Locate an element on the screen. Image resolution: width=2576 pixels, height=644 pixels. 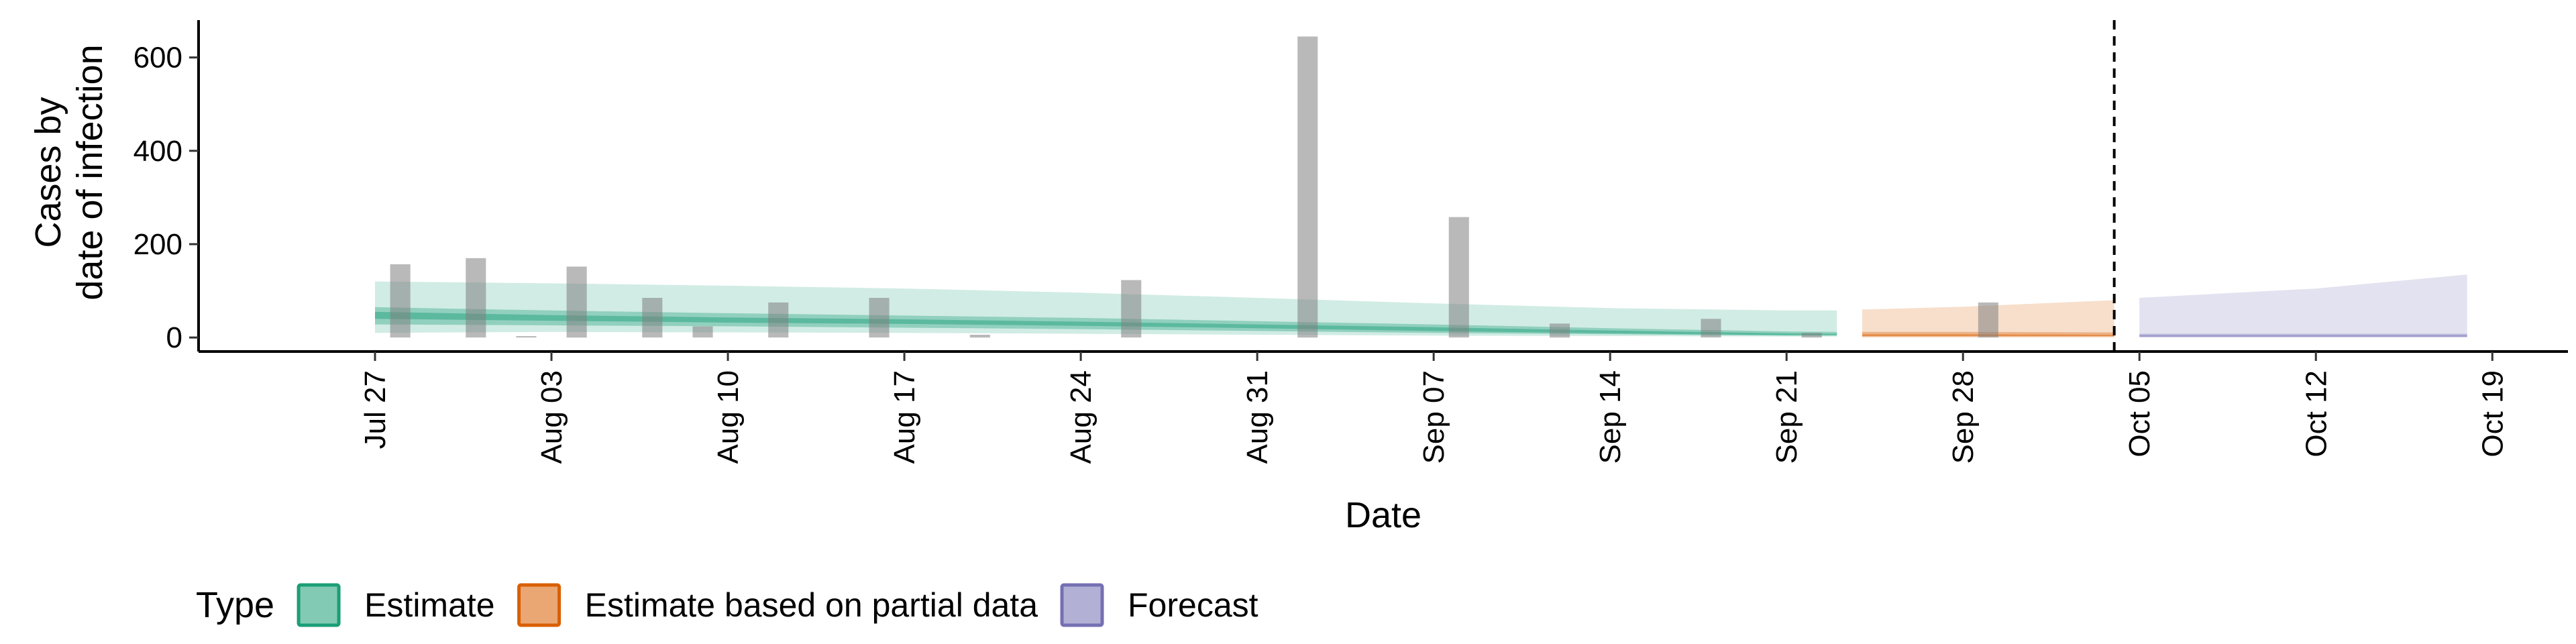
y-tick-label: 0 is located at coordinates (174, 337).